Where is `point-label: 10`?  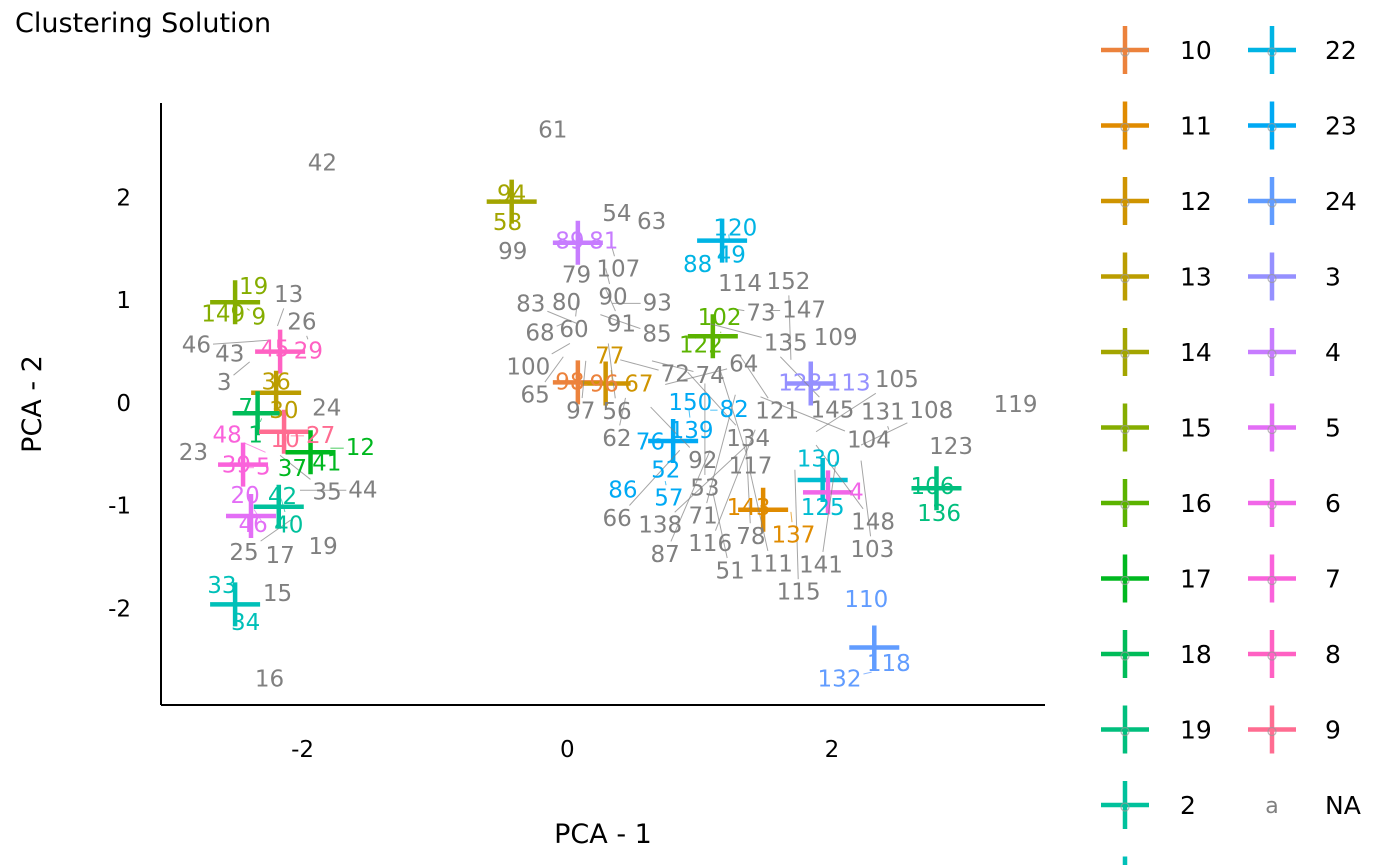
point-label: 10 is located at coordinates (285, 440).